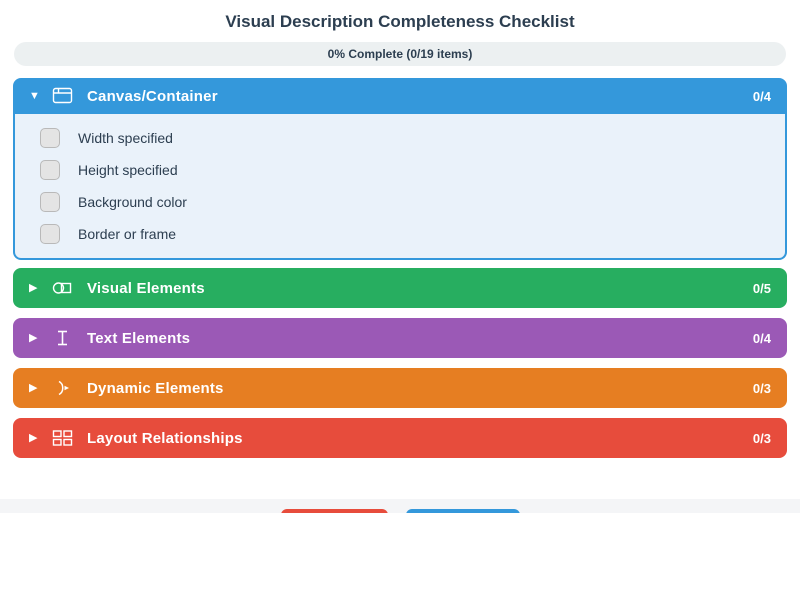  Describe the element at coordinates (62, 288) in the screenshot. I see `shapes-icon` at that location.